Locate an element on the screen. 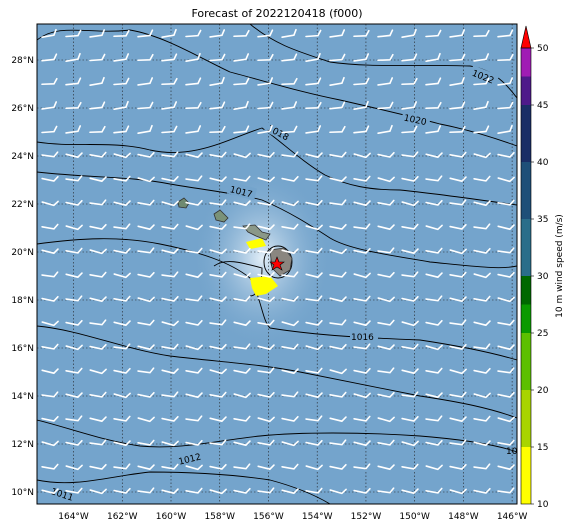  contour-1016-south is located at coordinates (277, 372).